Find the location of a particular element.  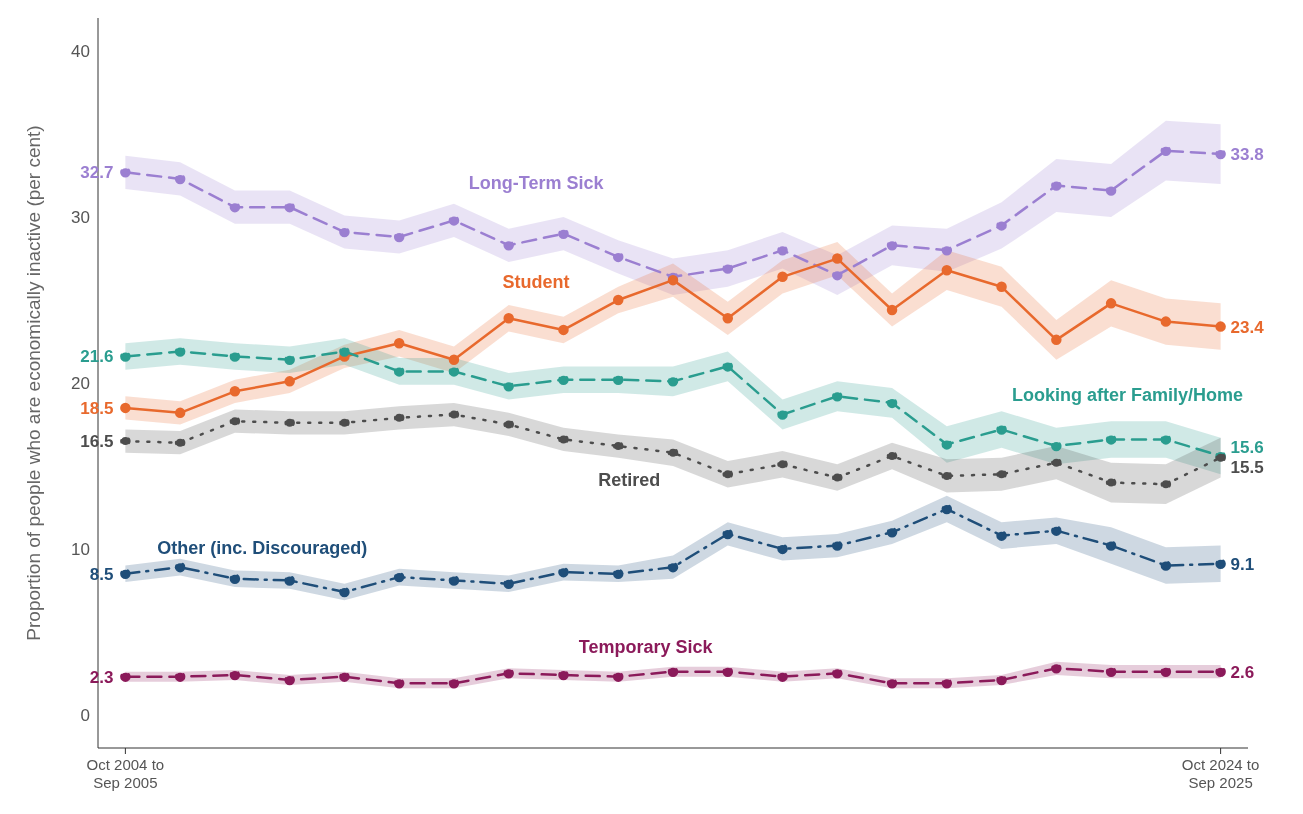

y-tick-label: 30 is located at coordinates (80, 218).